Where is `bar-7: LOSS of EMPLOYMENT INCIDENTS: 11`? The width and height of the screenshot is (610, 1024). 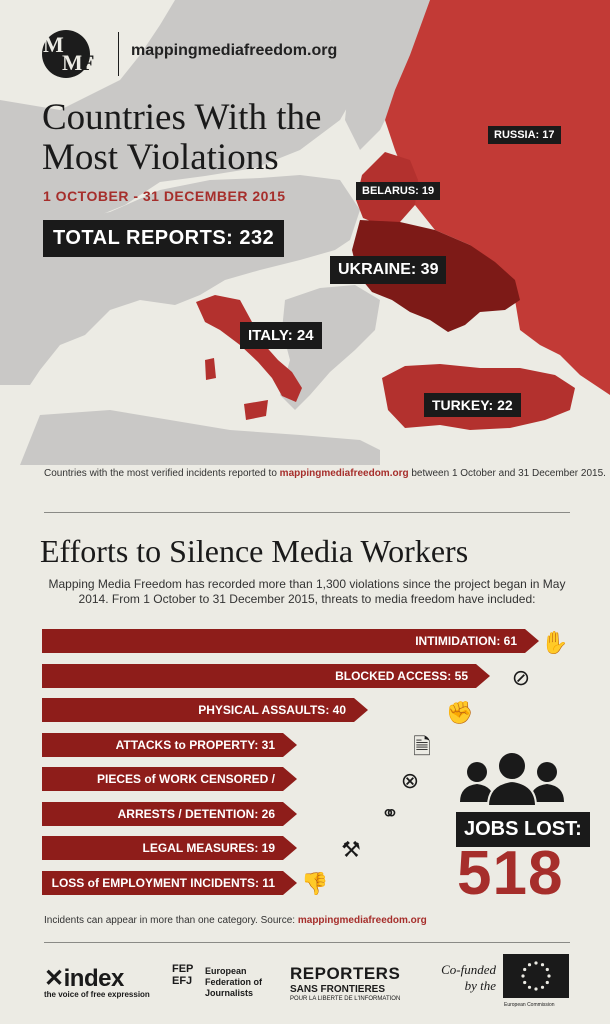
bar-7: LOSS of EMPLOYMENT INCIDENTS: 11 is located at coordinates (169, 883).